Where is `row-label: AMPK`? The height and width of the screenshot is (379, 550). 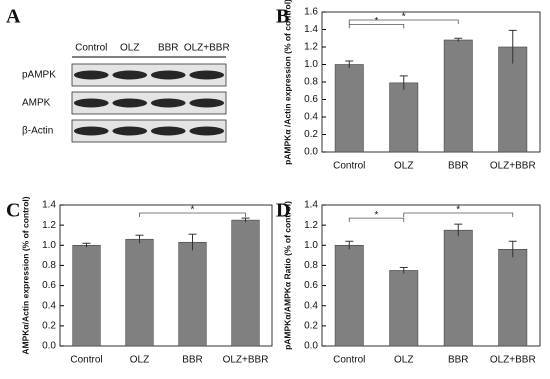 row-label: AMPK is located at coordinates (36, 103).